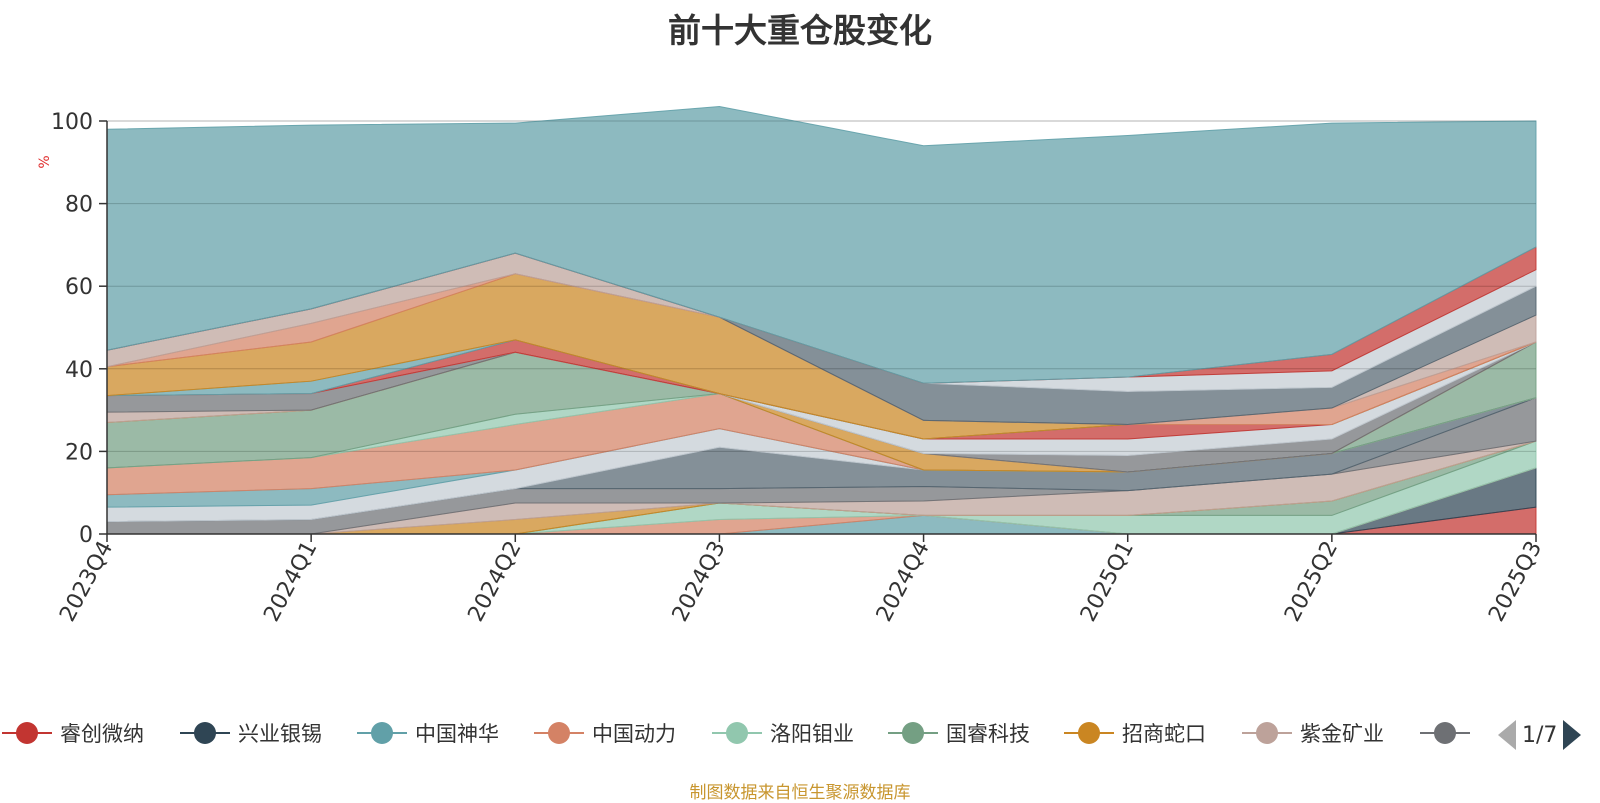 This screenshot has height=803, width=1600. Describe the element at coordinates (290, 581) in the screenshot. I see `x-tick-label: 2024Q1` at that location.